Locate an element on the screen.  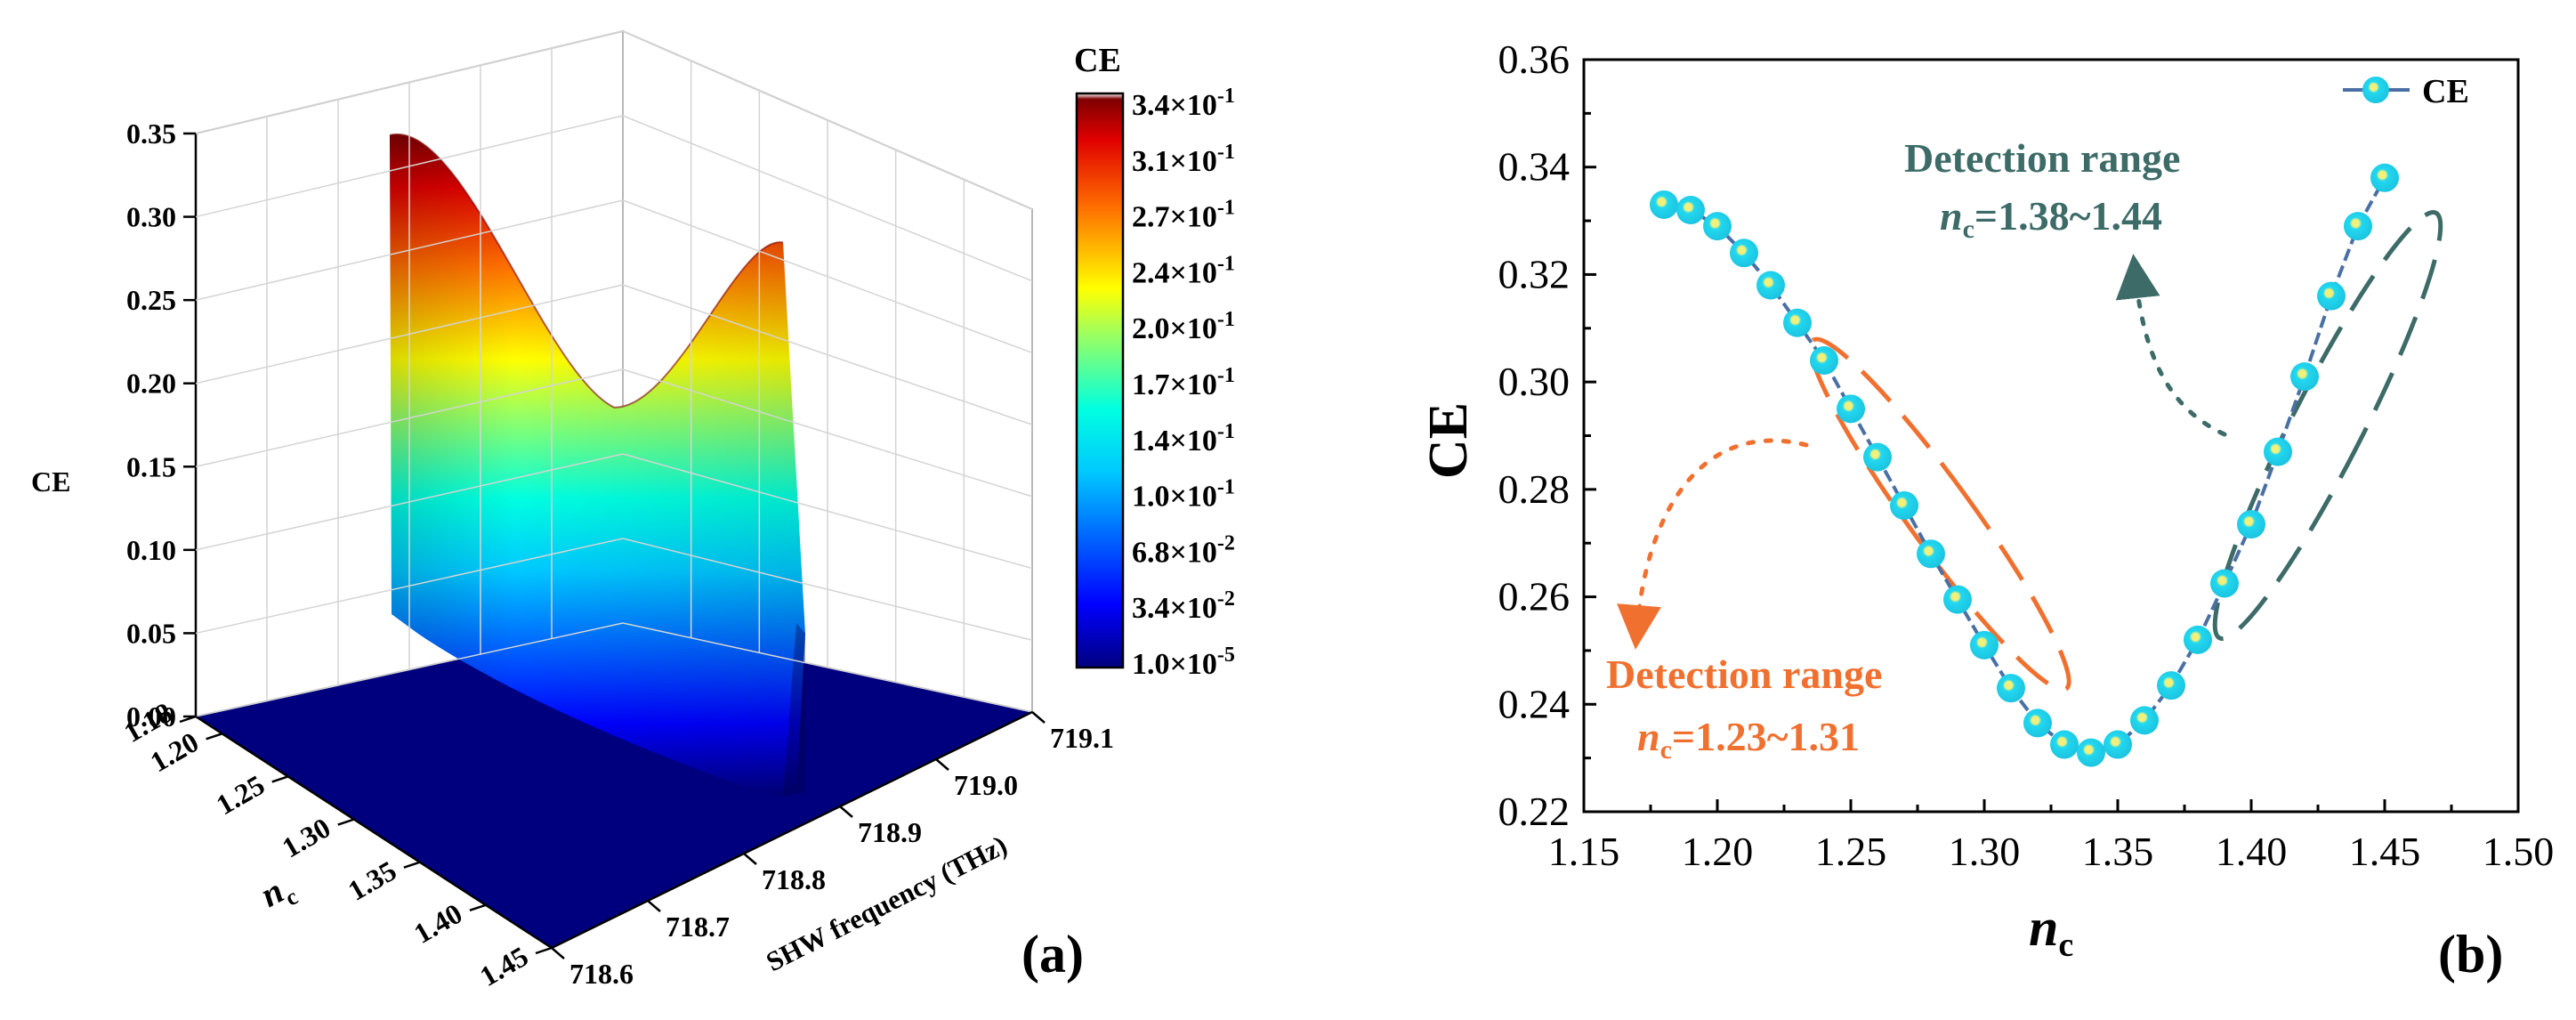
freq-tick-label: 719.1 is located at coordinates (1082, 738).